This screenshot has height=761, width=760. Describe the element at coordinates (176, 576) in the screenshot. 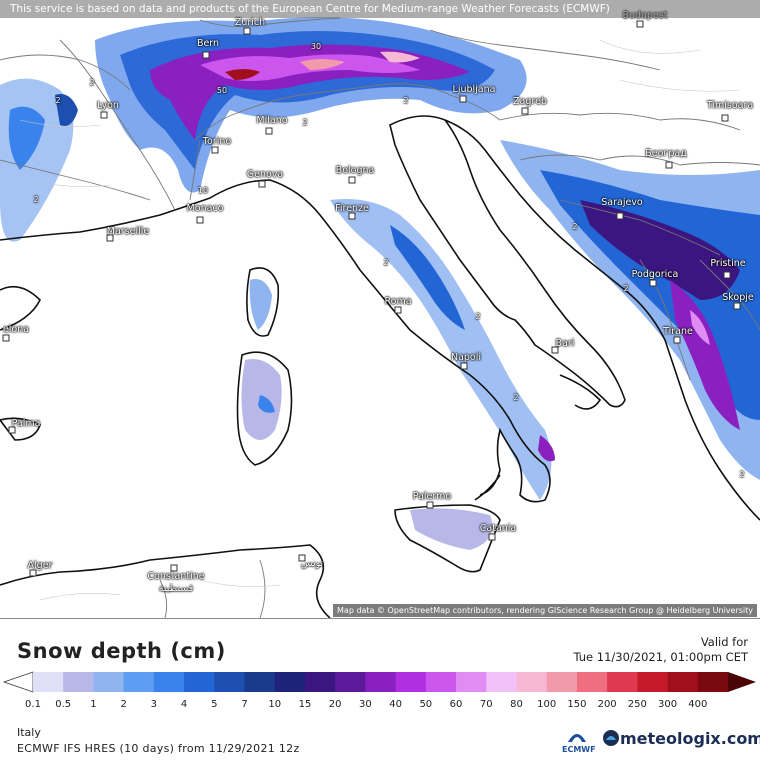

I see `city-label-constantine: Constantine` at that location.